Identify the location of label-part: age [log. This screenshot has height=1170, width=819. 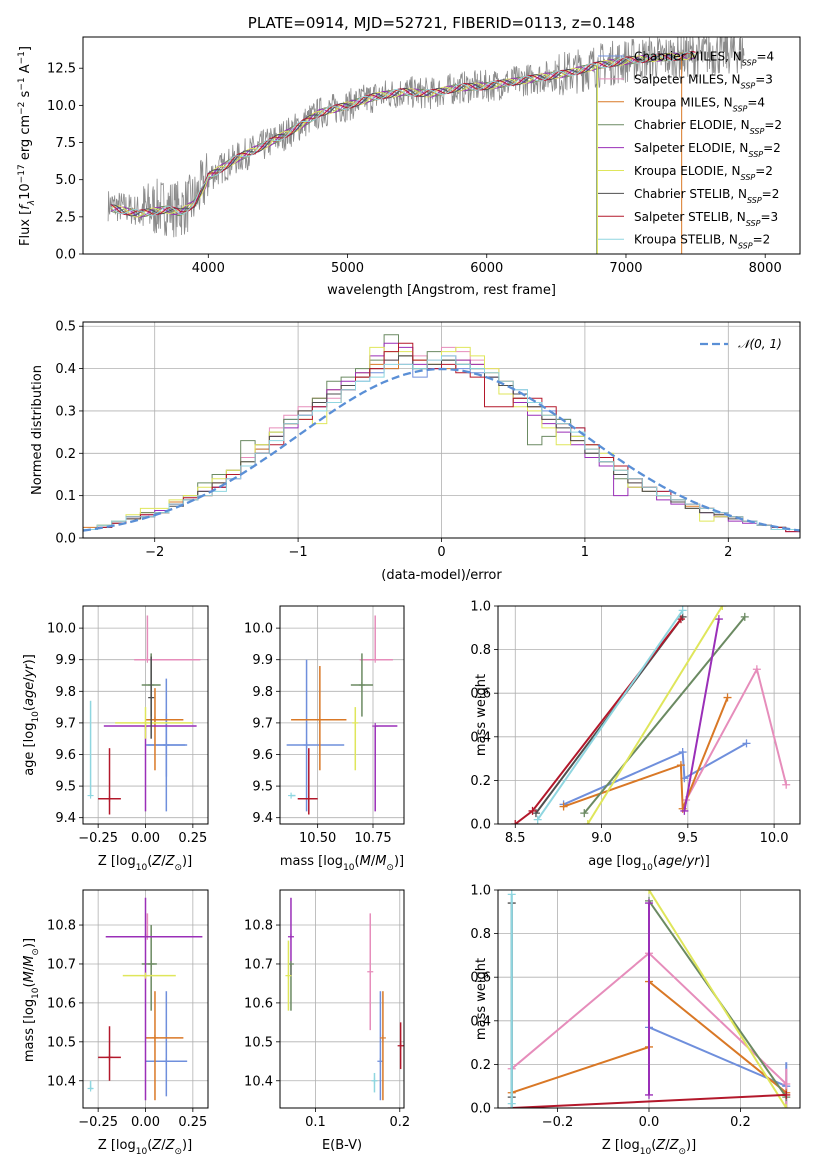
(614, 861).